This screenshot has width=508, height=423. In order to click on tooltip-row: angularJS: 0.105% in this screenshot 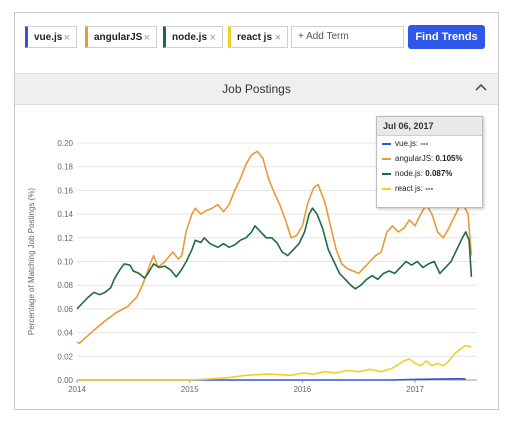, I will do `click(429, 159)`.